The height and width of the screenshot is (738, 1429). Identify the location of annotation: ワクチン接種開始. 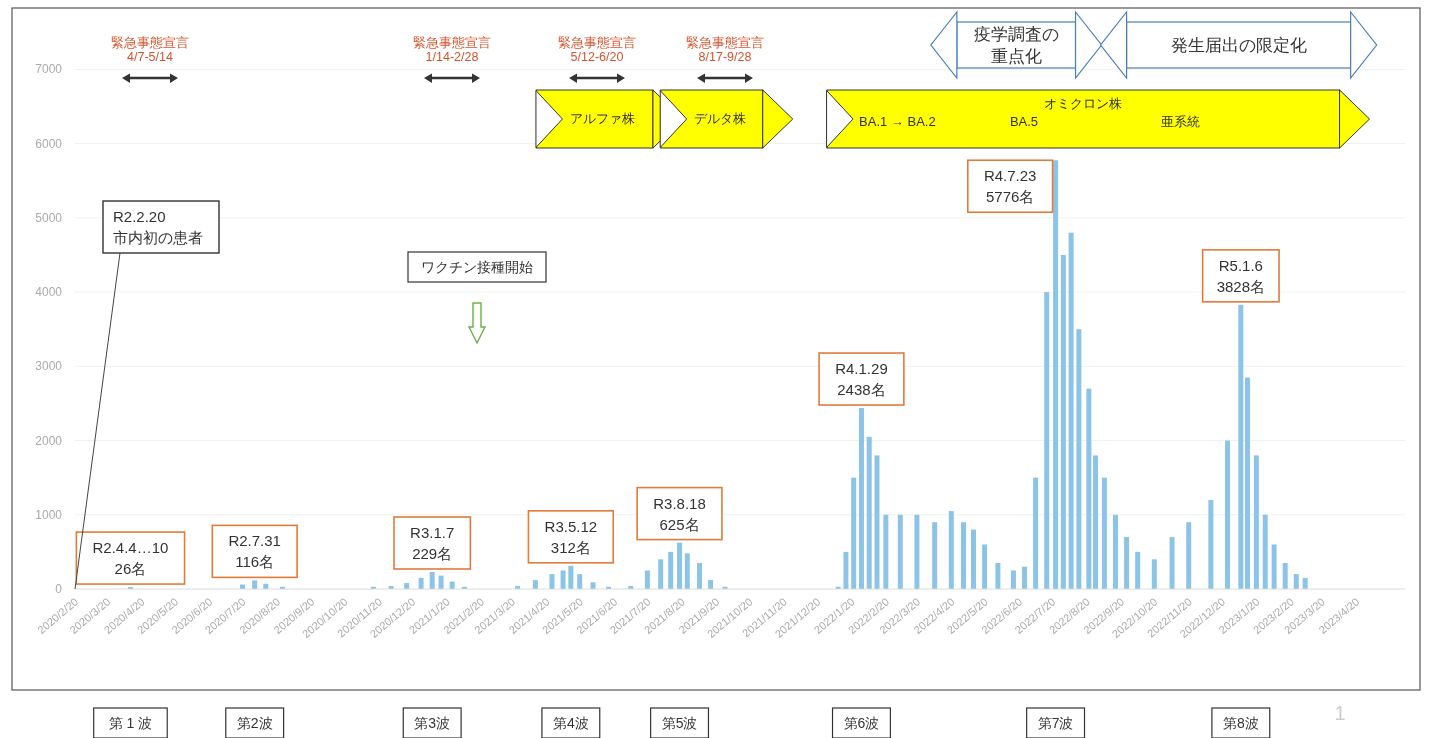
(477, 267).